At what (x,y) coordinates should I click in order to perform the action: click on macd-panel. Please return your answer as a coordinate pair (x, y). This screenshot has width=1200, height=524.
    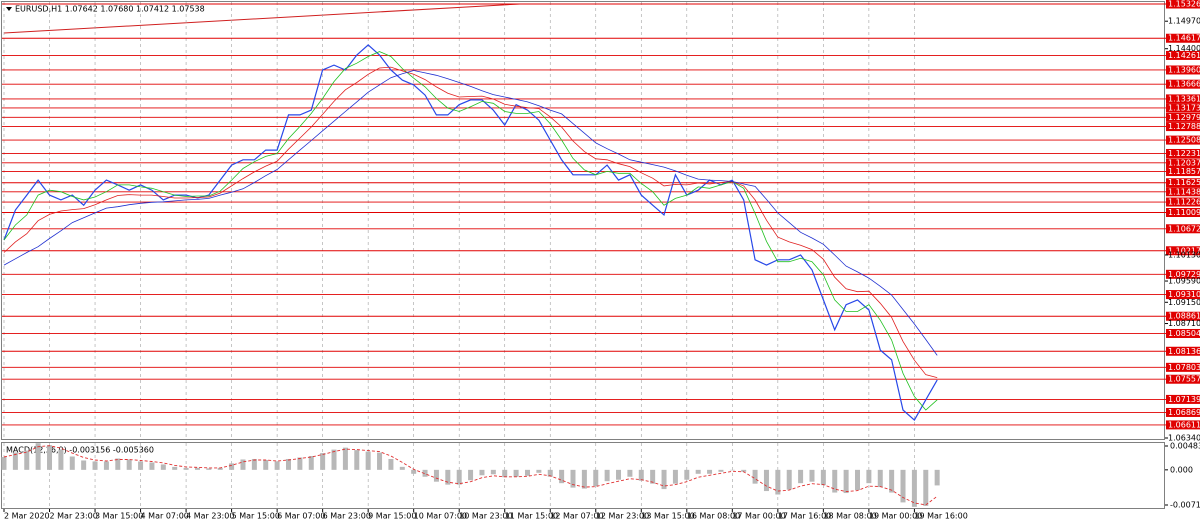
    Looking at the image, I should click on (583, 475).